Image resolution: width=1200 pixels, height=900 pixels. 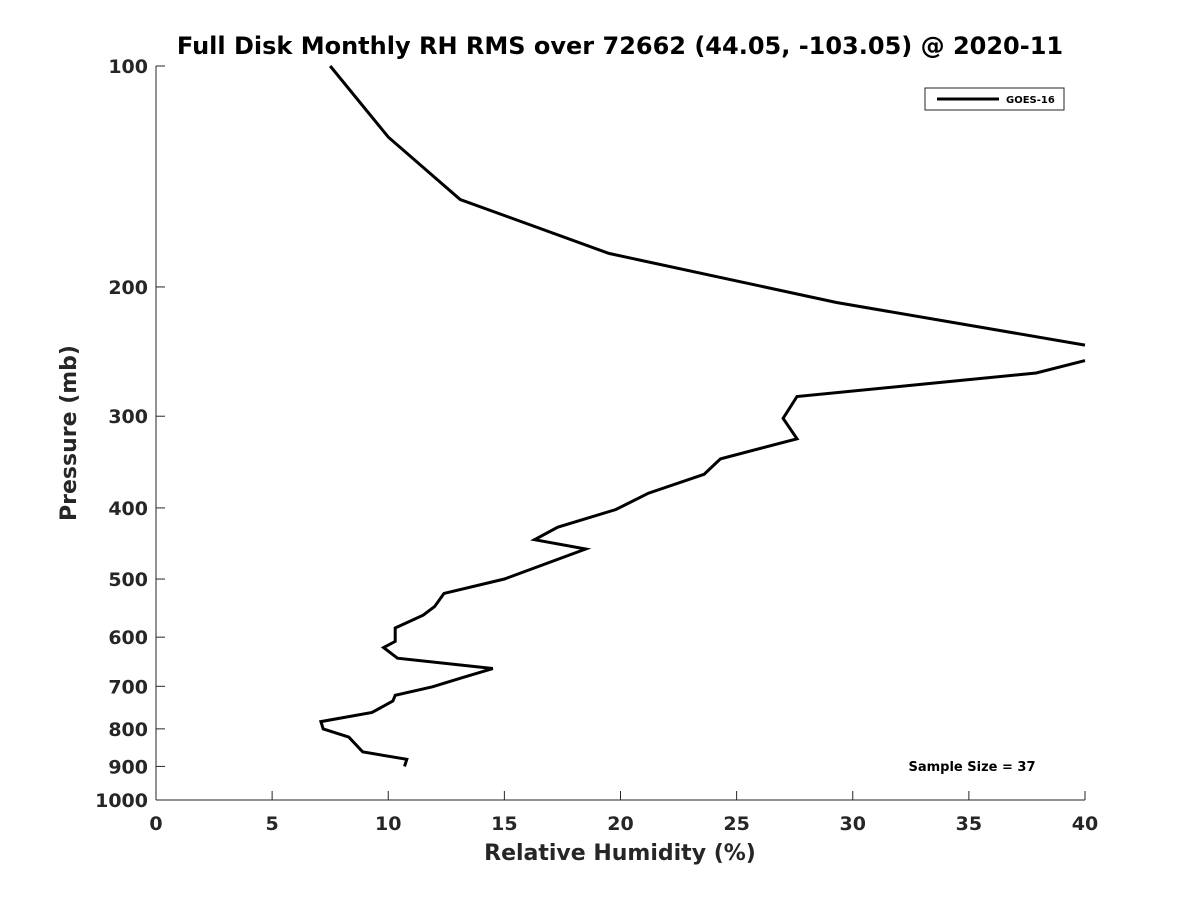 I want to click on y-tick-label: 500, so click(x=128, y=580).